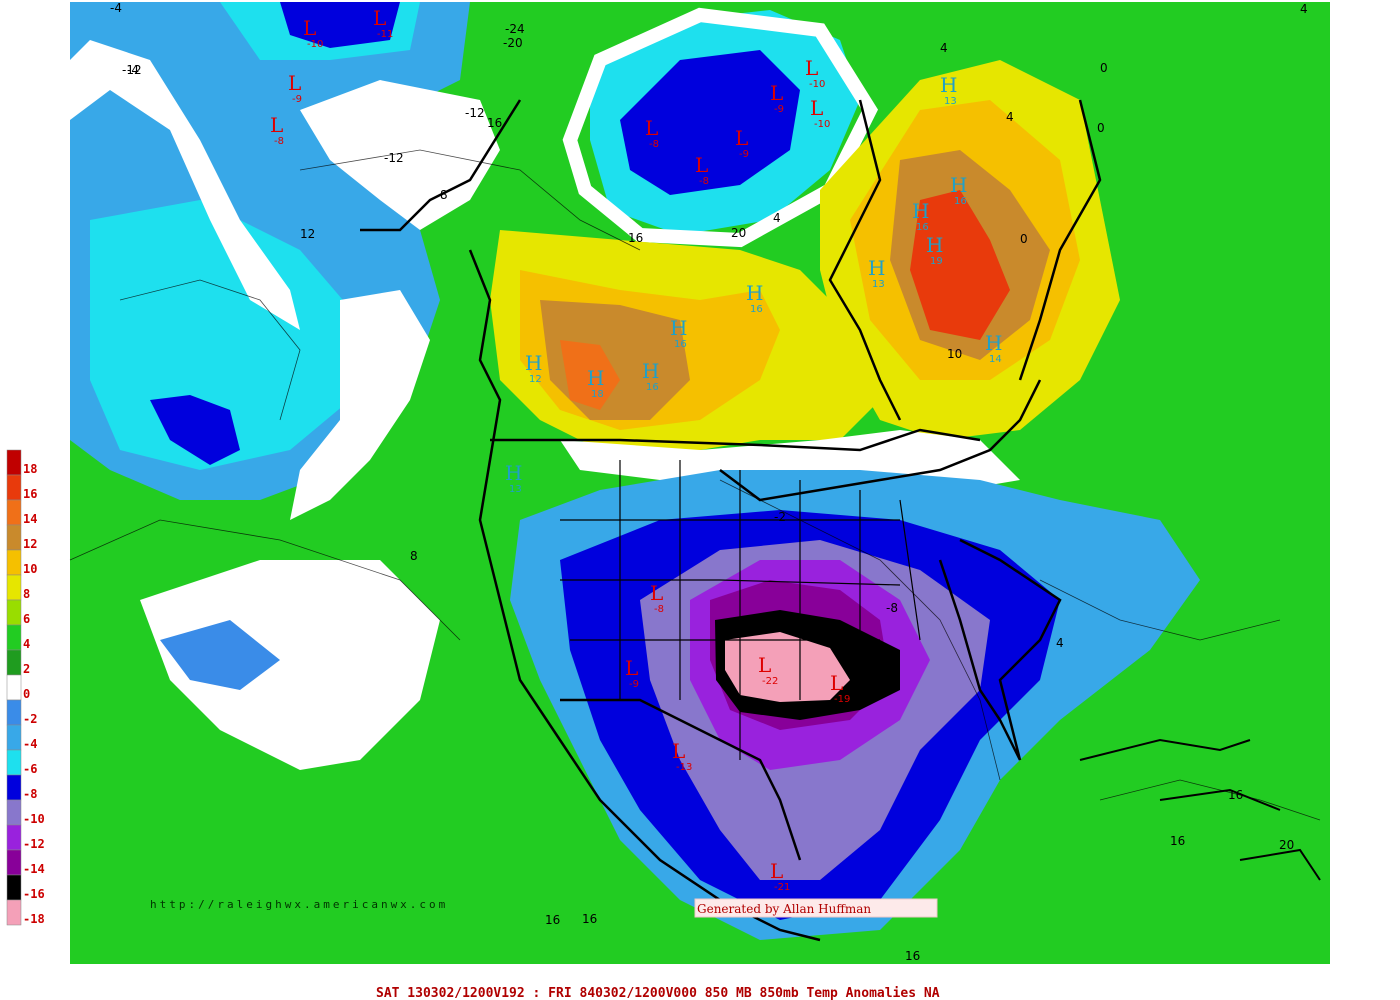 The width and height of the screenshot is (1400, 1000). I want to click on contour-label: -2, so click(780, 517).